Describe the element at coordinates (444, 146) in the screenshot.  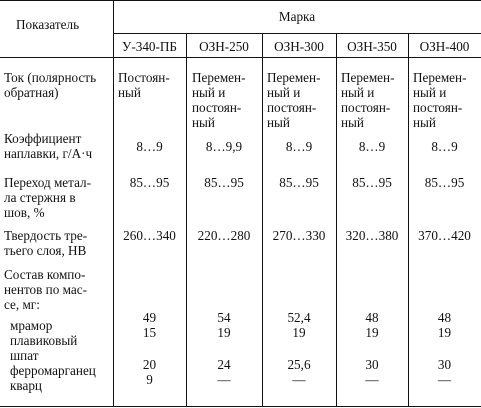
I see `deposition-col-5: 8…9` at that location.